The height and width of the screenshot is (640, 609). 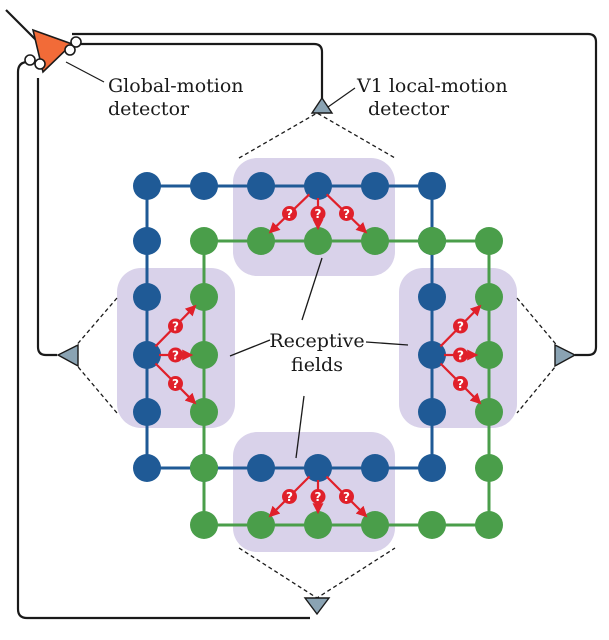 I want to click on global-motion-detector, so click(x=53, y=51).